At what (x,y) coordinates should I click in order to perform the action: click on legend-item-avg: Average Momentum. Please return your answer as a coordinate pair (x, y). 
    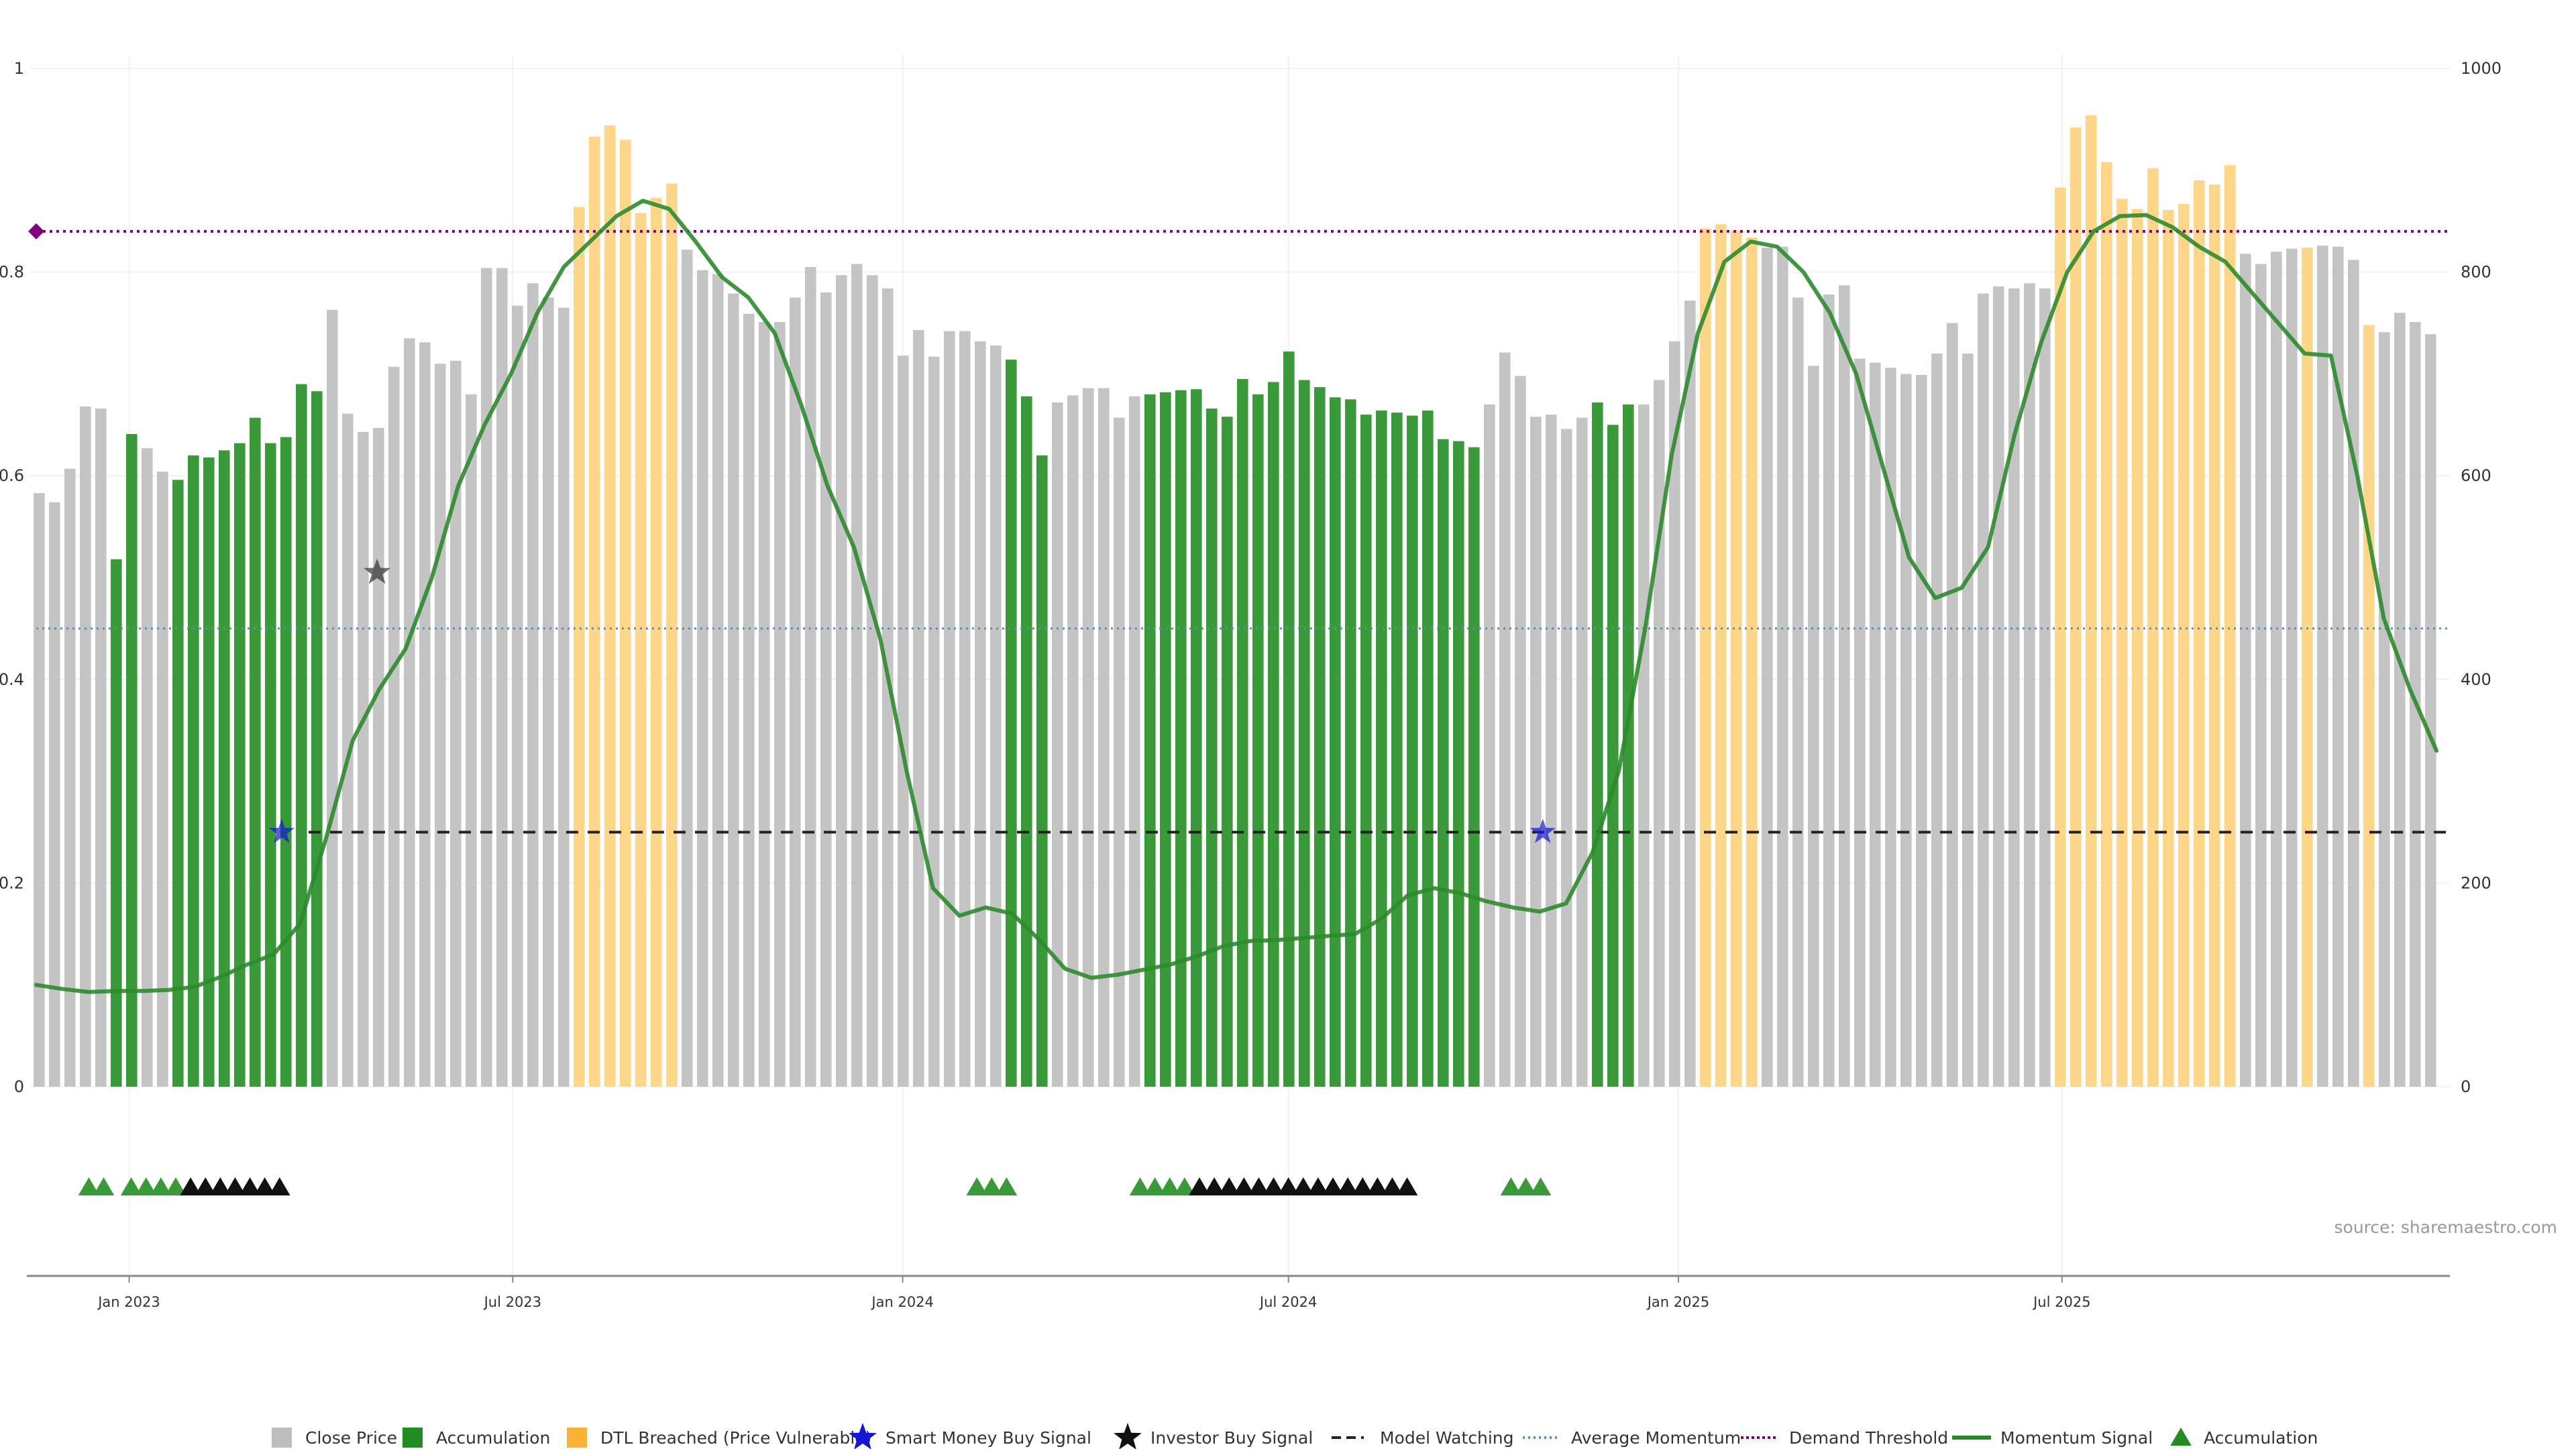
    Looking at the image, I should click on (1632, 1438).